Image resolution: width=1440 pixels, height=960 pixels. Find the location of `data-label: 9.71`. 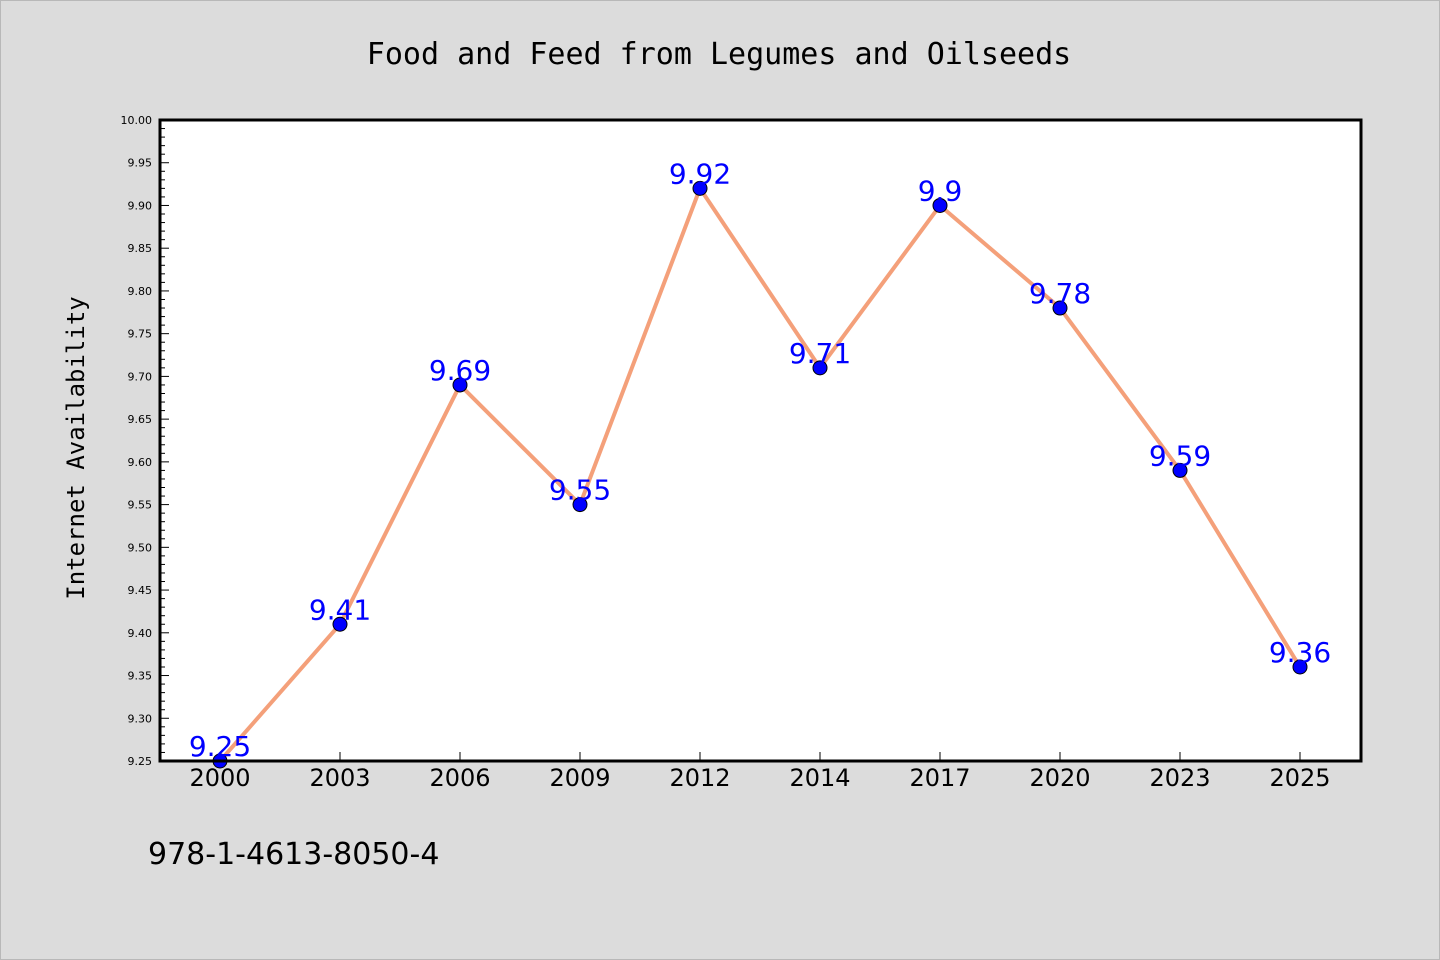

data-label: 9.71 is located at coordinates (820, 353).